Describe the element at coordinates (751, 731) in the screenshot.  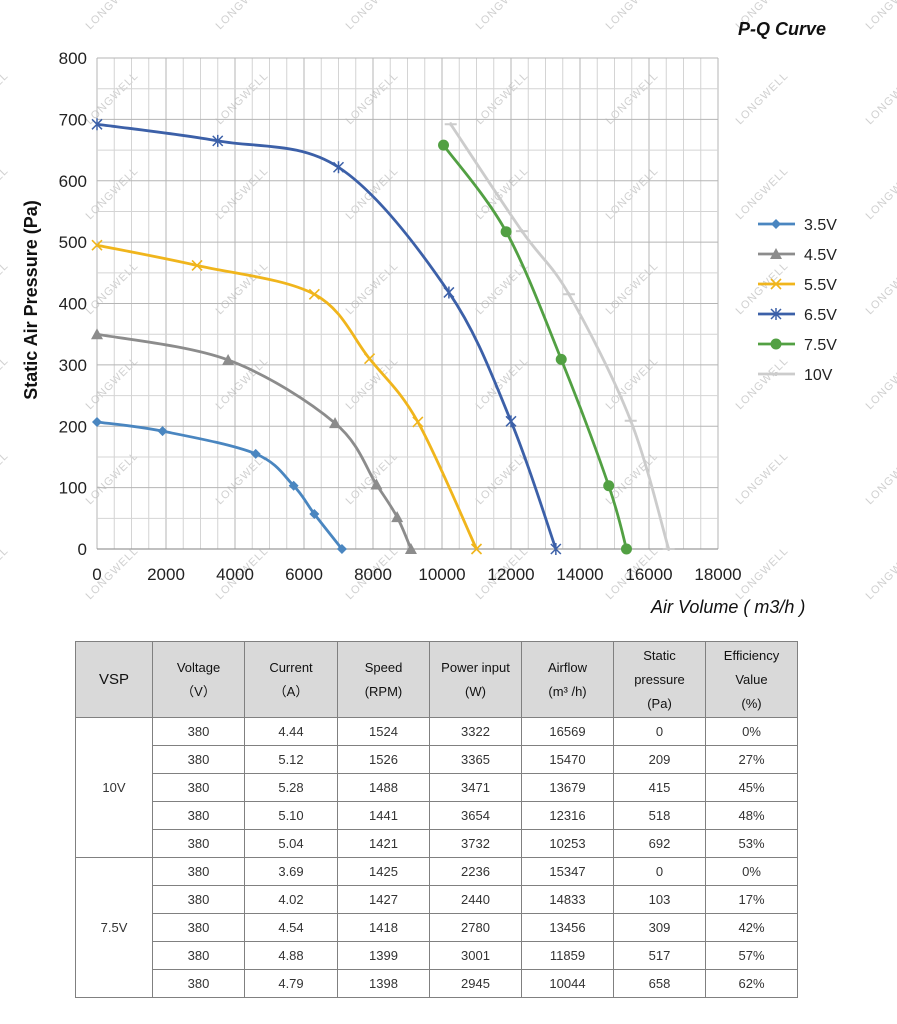
I see `table-cell: 0%` at that location.